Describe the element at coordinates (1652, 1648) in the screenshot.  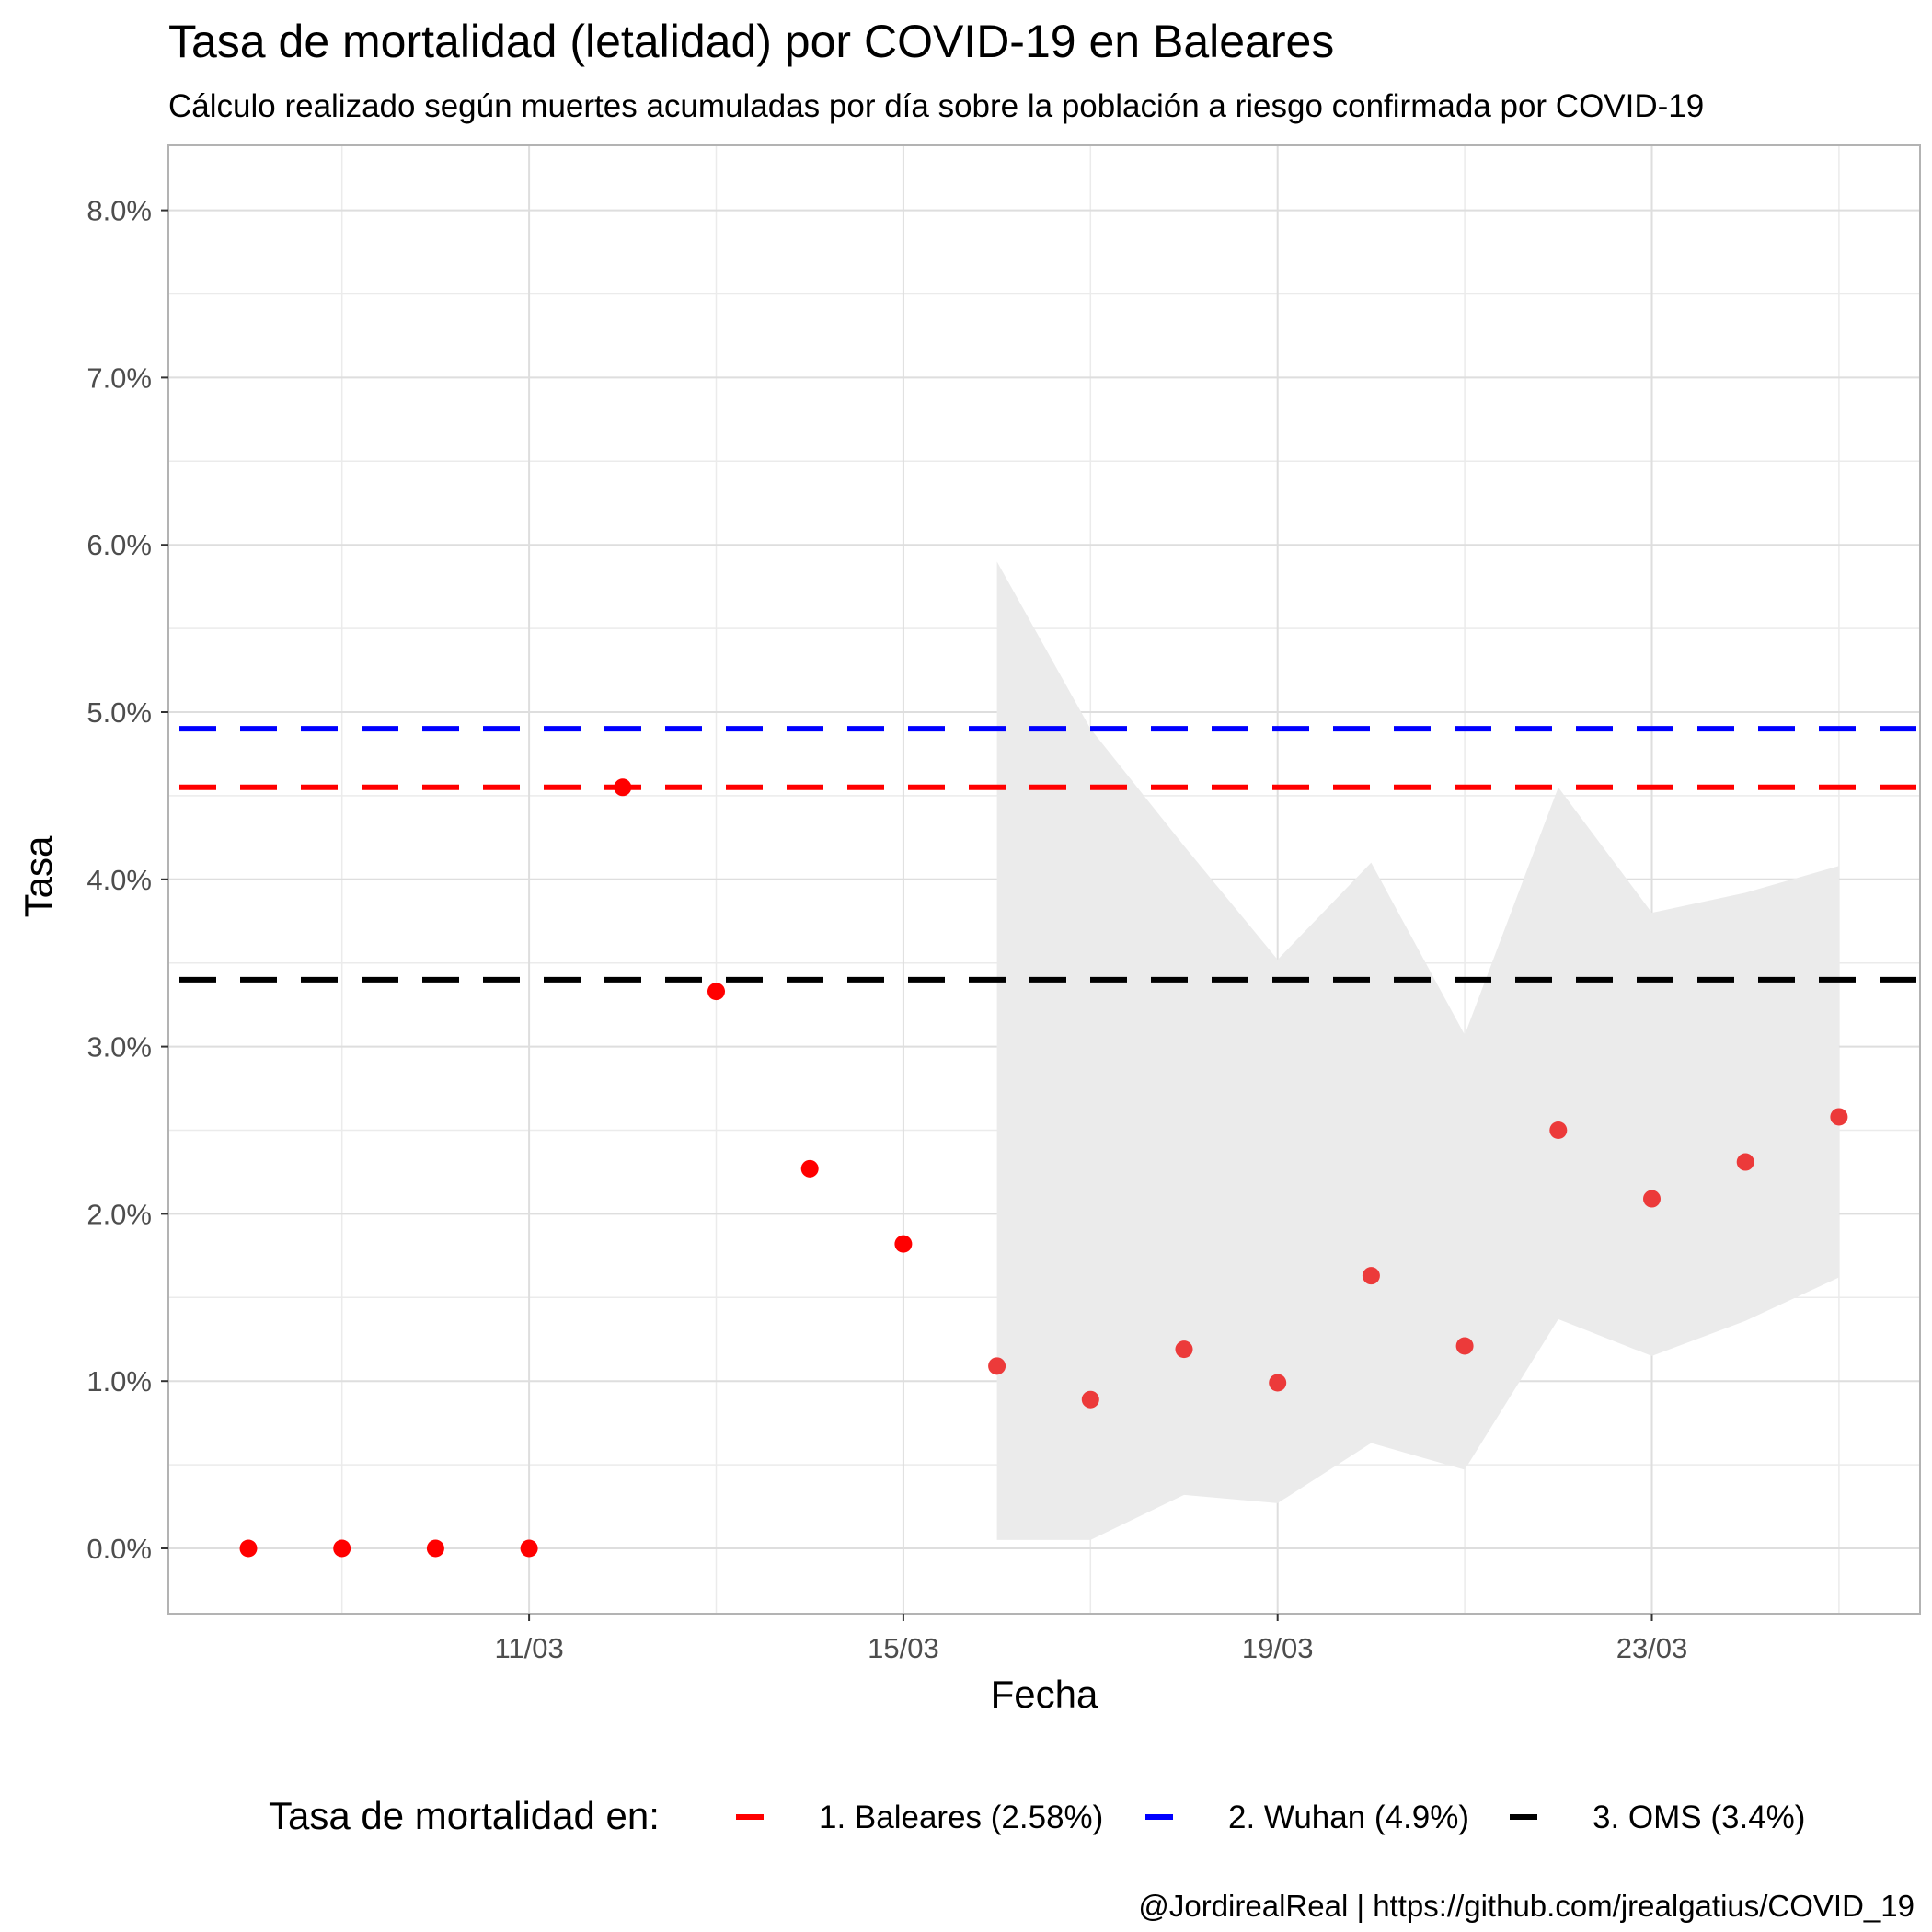
I see `x-tick-label: 23/03` at that location.